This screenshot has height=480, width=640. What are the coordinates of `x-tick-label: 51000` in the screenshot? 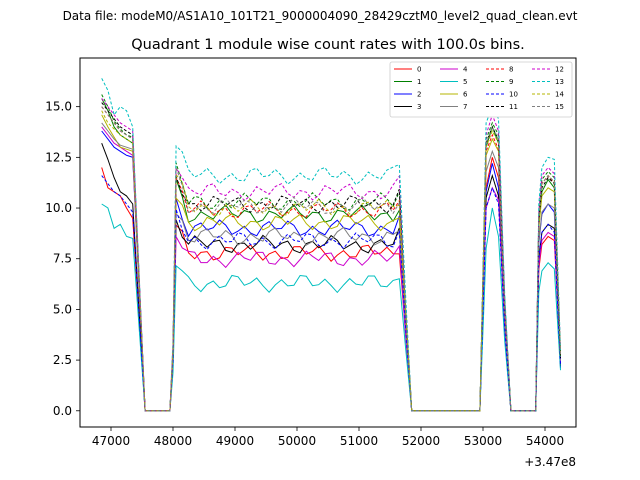 It's located at (359, 441).